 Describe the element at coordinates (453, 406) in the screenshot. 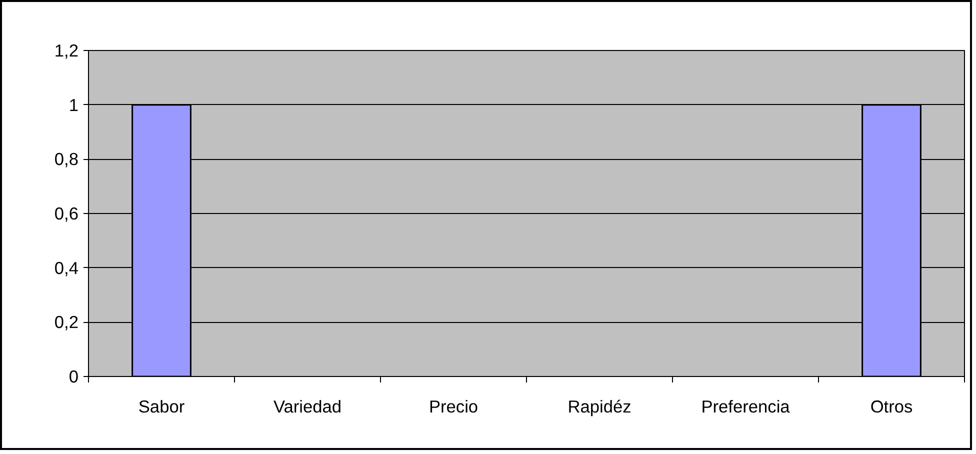

I see `x-tick-label: Precio` at that location.